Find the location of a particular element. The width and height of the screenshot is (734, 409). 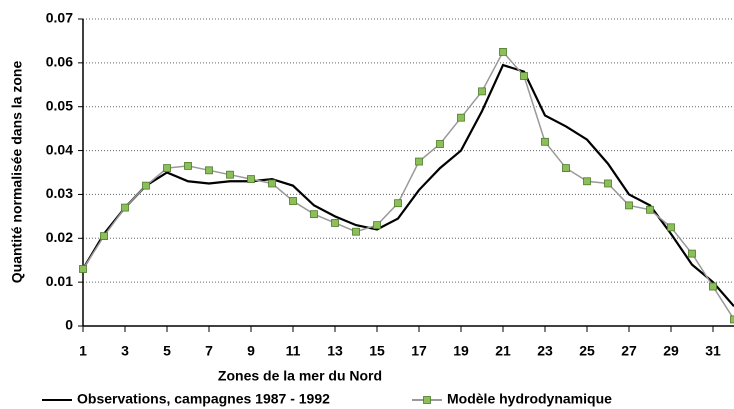

legend-label: Observations, campagnes 1987 - 1992 is located at coordinates (203, 399).